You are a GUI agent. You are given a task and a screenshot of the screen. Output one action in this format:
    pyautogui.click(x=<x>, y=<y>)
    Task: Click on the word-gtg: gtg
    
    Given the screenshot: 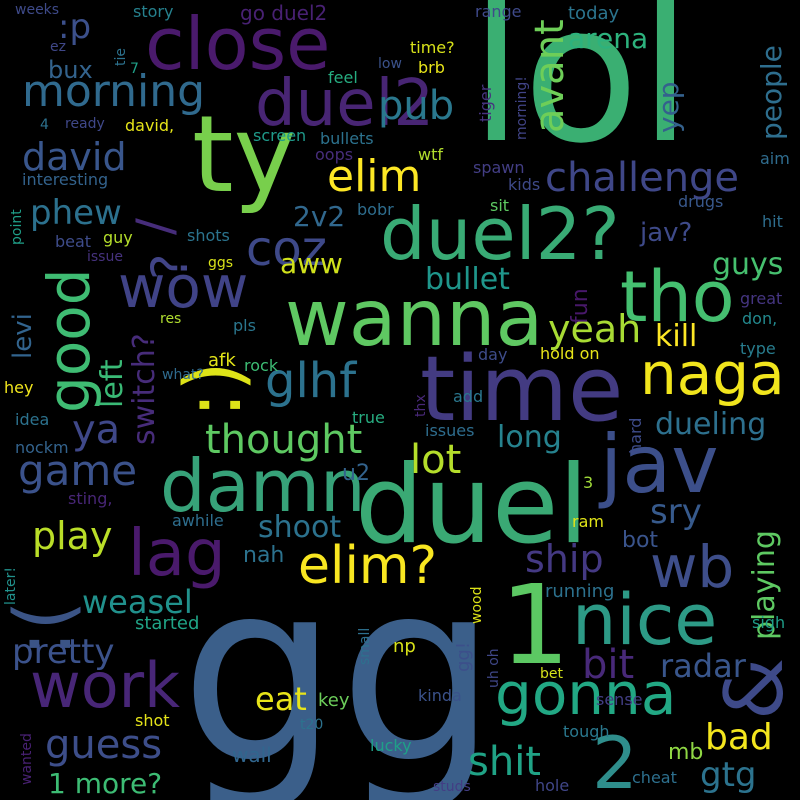 What is the action you would take?
    pyautogui.click(x=728, y=775)
    